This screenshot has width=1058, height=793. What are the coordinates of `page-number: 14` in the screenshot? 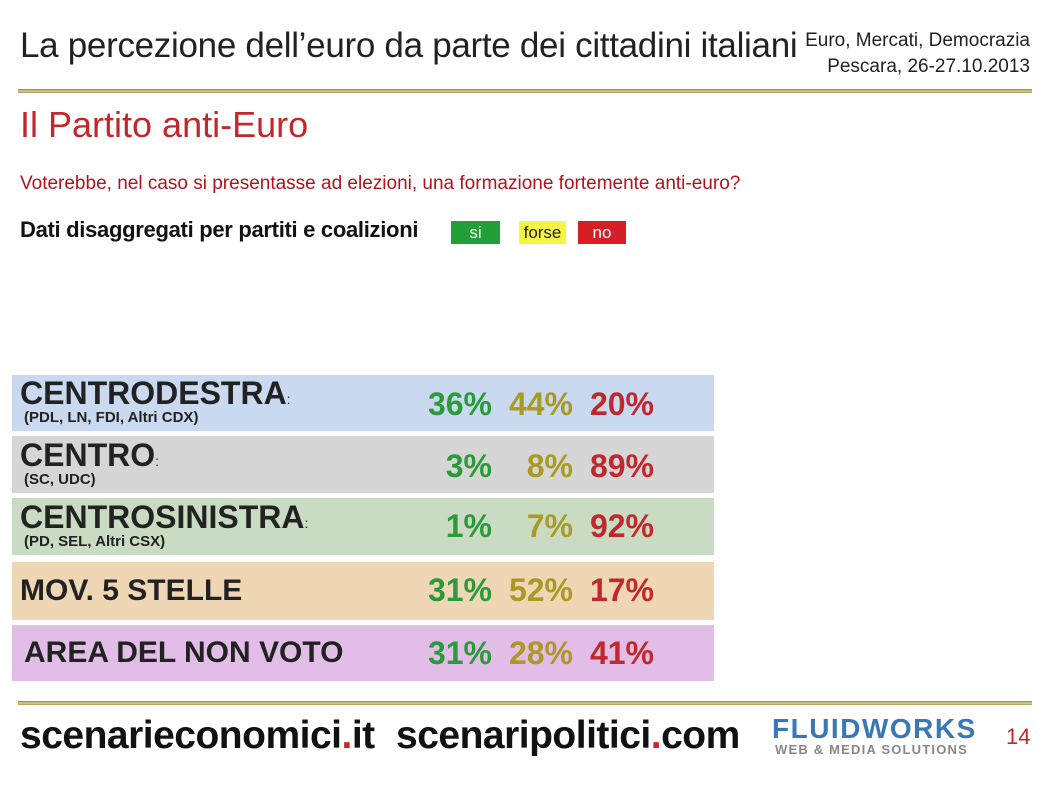 It's located at (1018, 736).